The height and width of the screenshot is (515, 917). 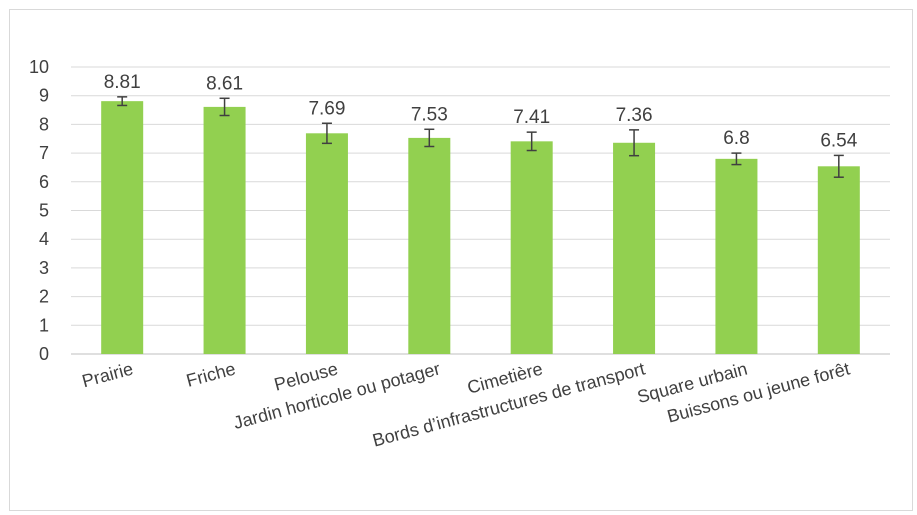 What do you see at coordinates (44, 354) in the screenshot?
I see `y-tick-label: 0` at bounding box center [44, 354].